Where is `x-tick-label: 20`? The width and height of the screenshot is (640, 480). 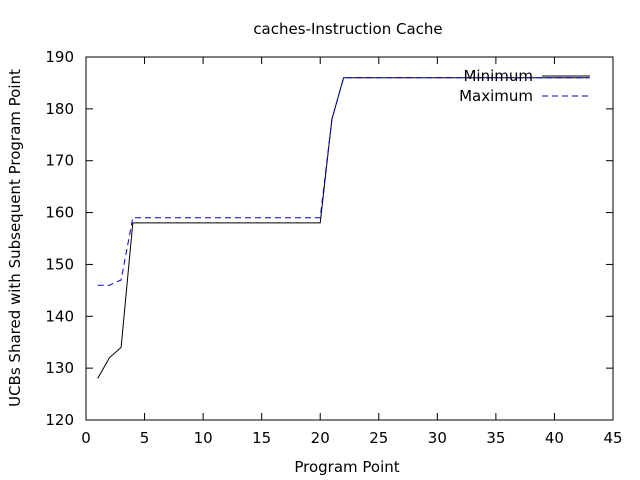 x-tick-label: 20 is located at coordinates (320, 438).